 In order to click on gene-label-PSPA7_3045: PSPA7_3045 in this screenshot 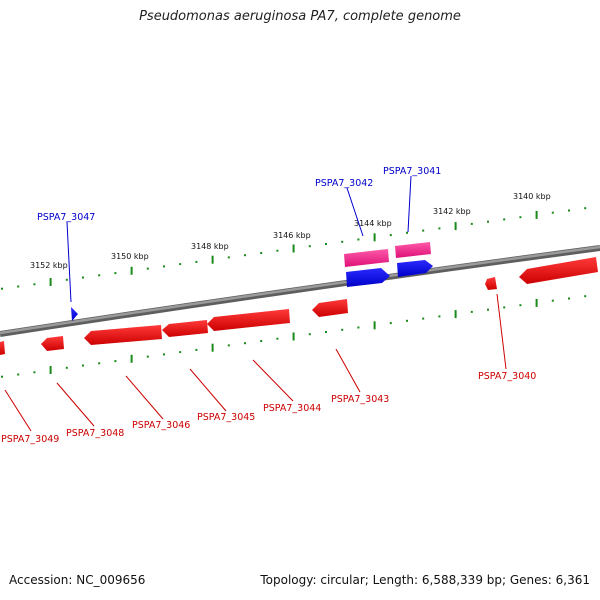, I will do `click(226, 417)`.